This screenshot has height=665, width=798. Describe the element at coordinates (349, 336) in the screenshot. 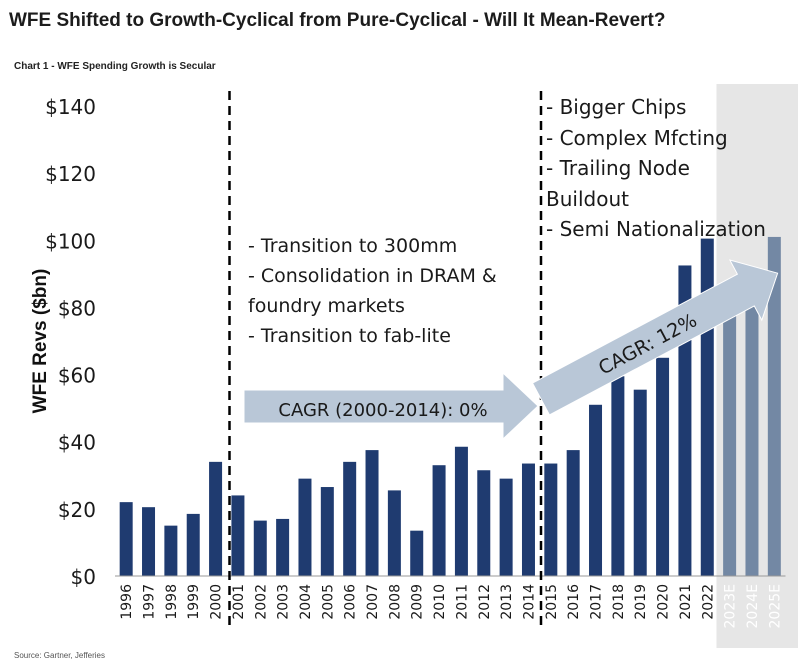

I see `middle-note-line: - Transition to fab-lite` at that location.